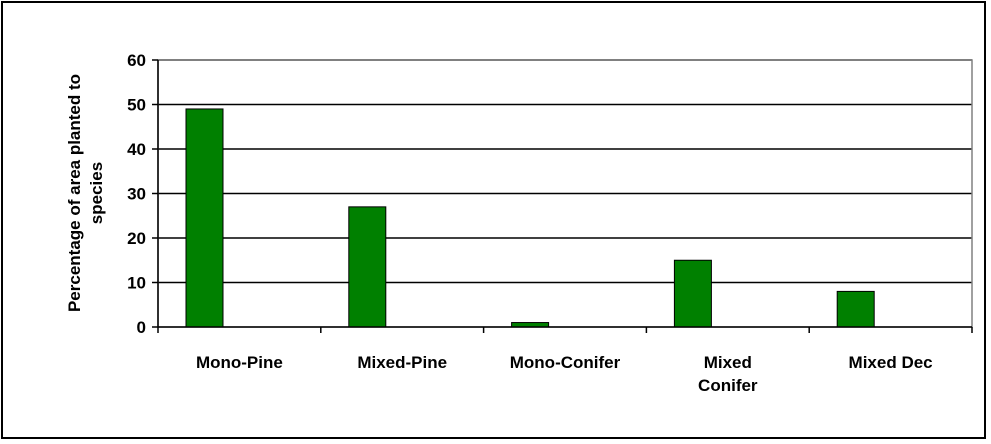 This screenshot has height=444, width=991. I want to click on y-tick-label: 40, so click(136, 149).